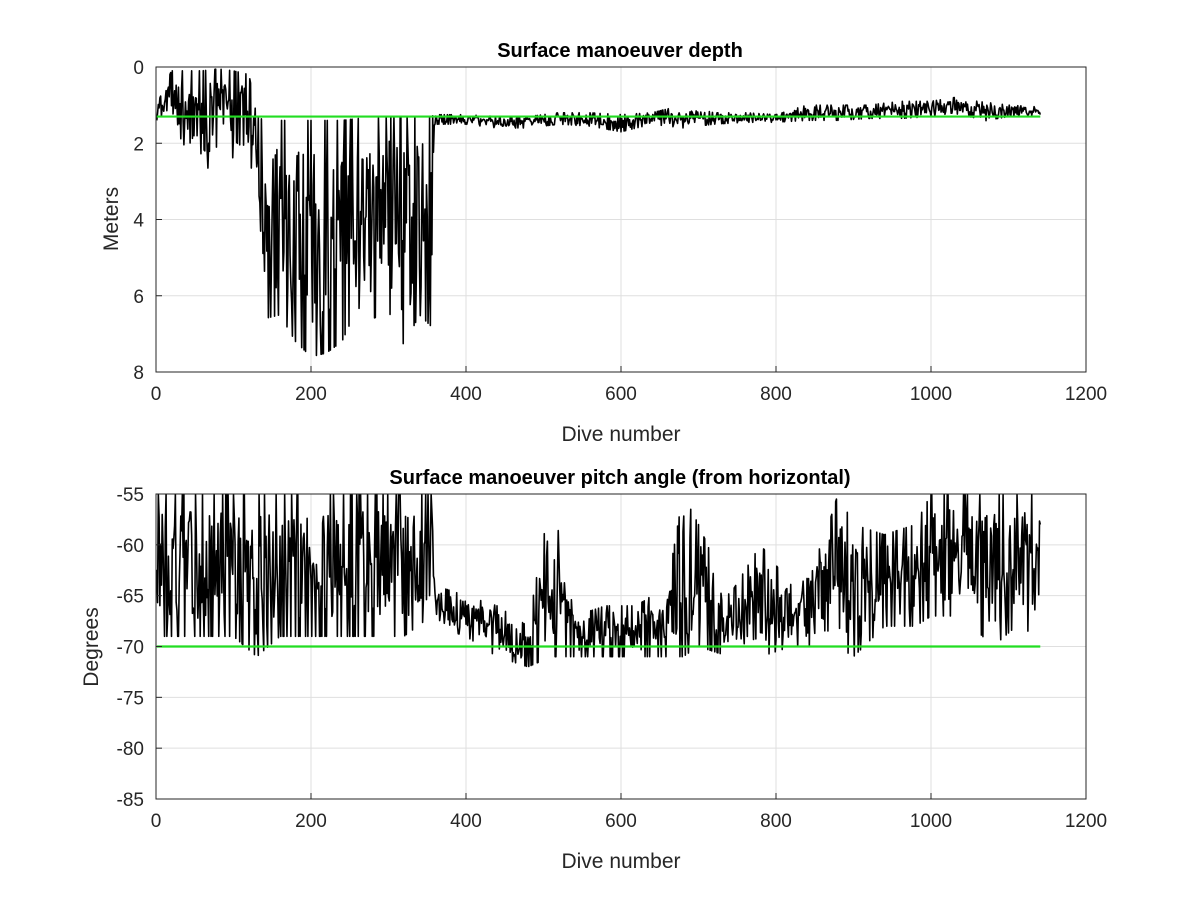 Image resolution: width=1200 pixels, height=900 pixels. Describe the element at coordinates (130, 800) in the screenshot. I see `pitch-y-tick-label: -85` at that location.